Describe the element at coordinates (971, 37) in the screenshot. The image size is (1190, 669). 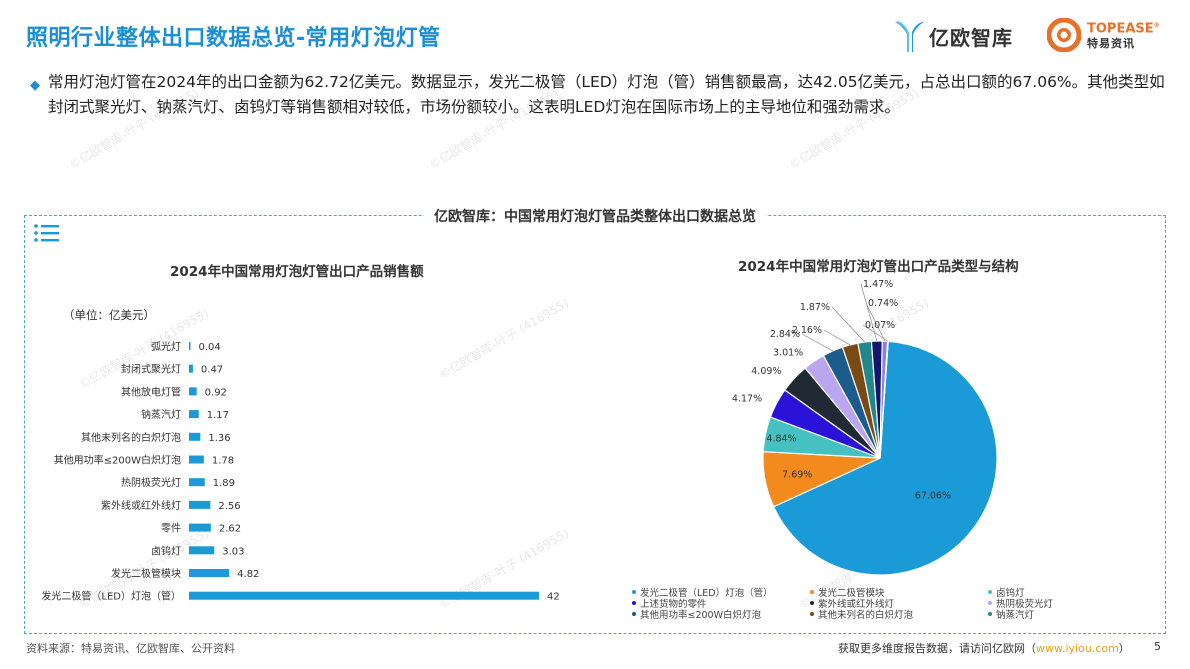
I see `yiou-logo-text: 亿欧智库` at that location.